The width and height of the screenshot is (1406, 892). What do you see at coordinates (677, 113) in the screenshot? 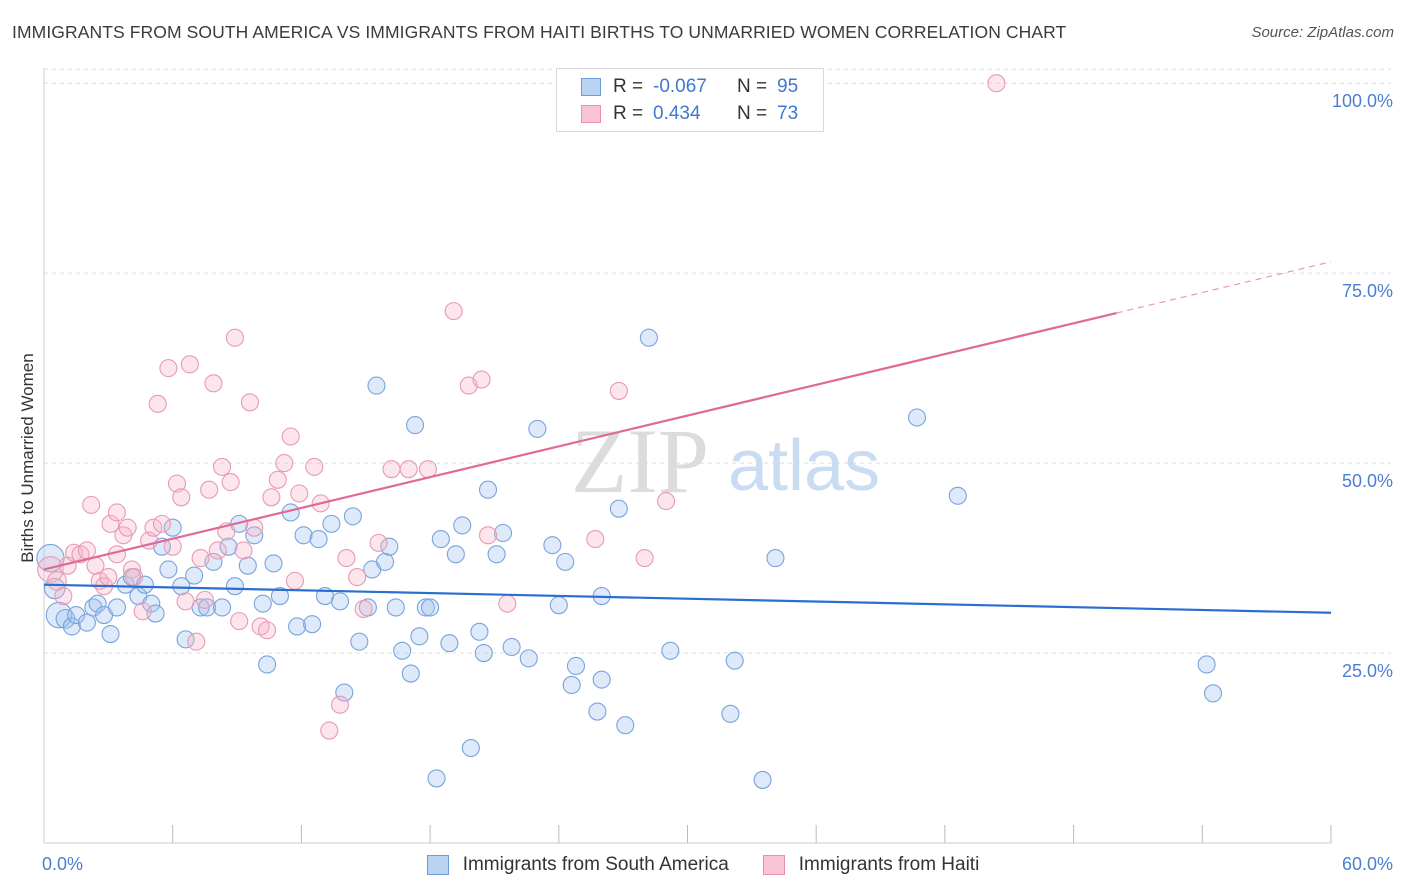
I see `legend-r-value: 0.434` at bounding box center [677, 113].